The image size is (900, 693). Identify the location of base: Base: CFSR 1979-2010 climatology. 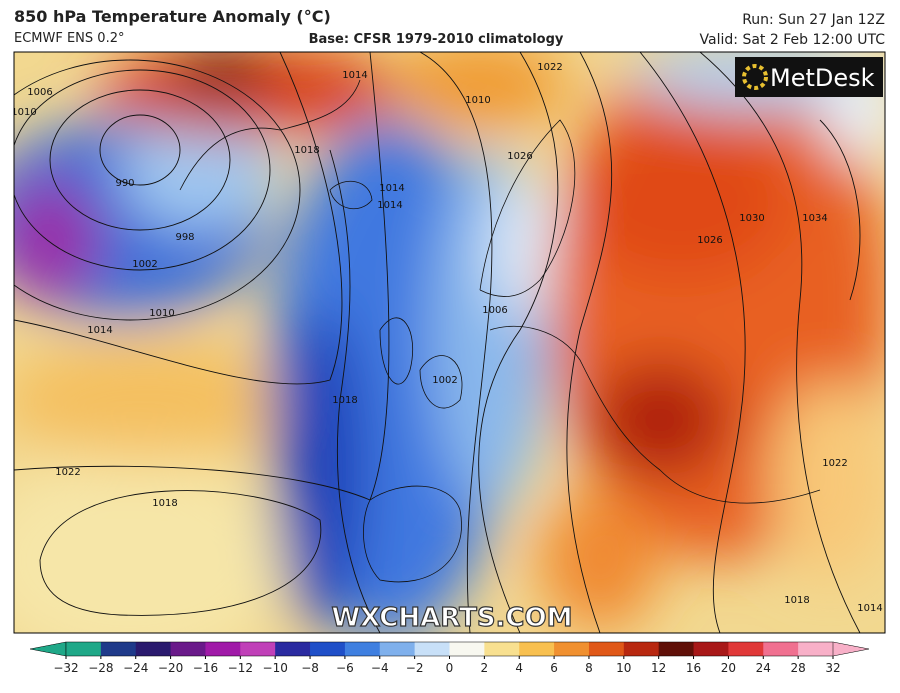
(436, 39).